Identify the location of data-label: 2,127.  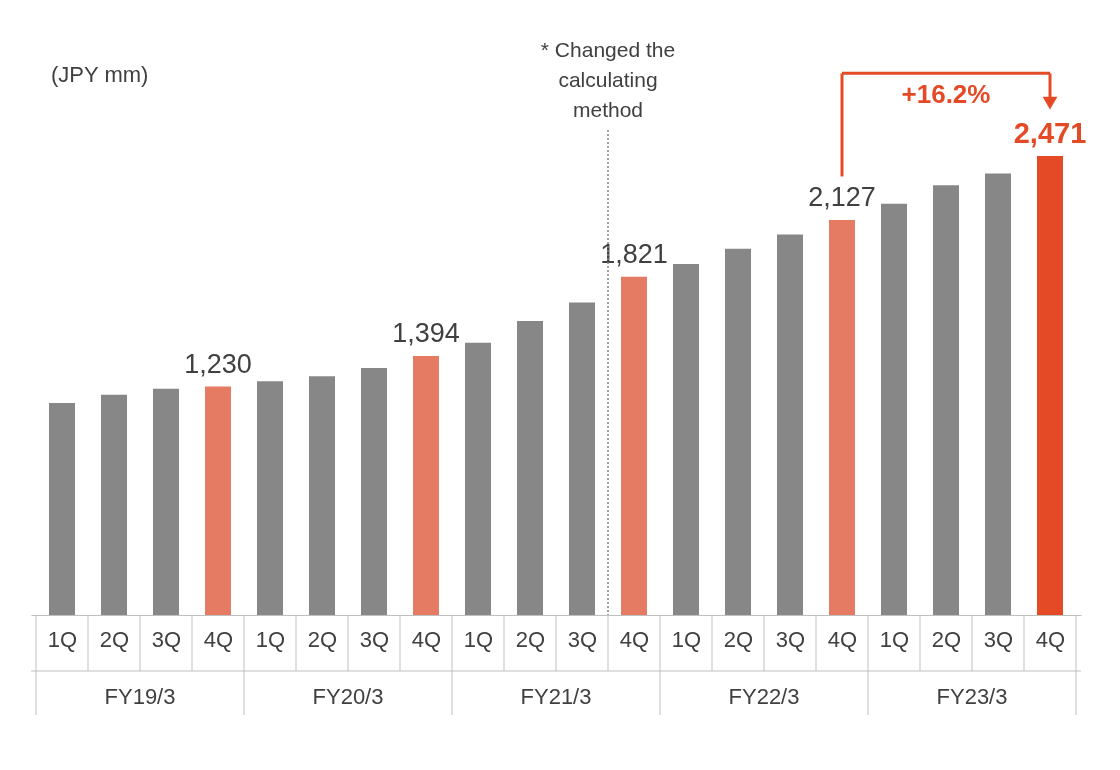
(842, 196).